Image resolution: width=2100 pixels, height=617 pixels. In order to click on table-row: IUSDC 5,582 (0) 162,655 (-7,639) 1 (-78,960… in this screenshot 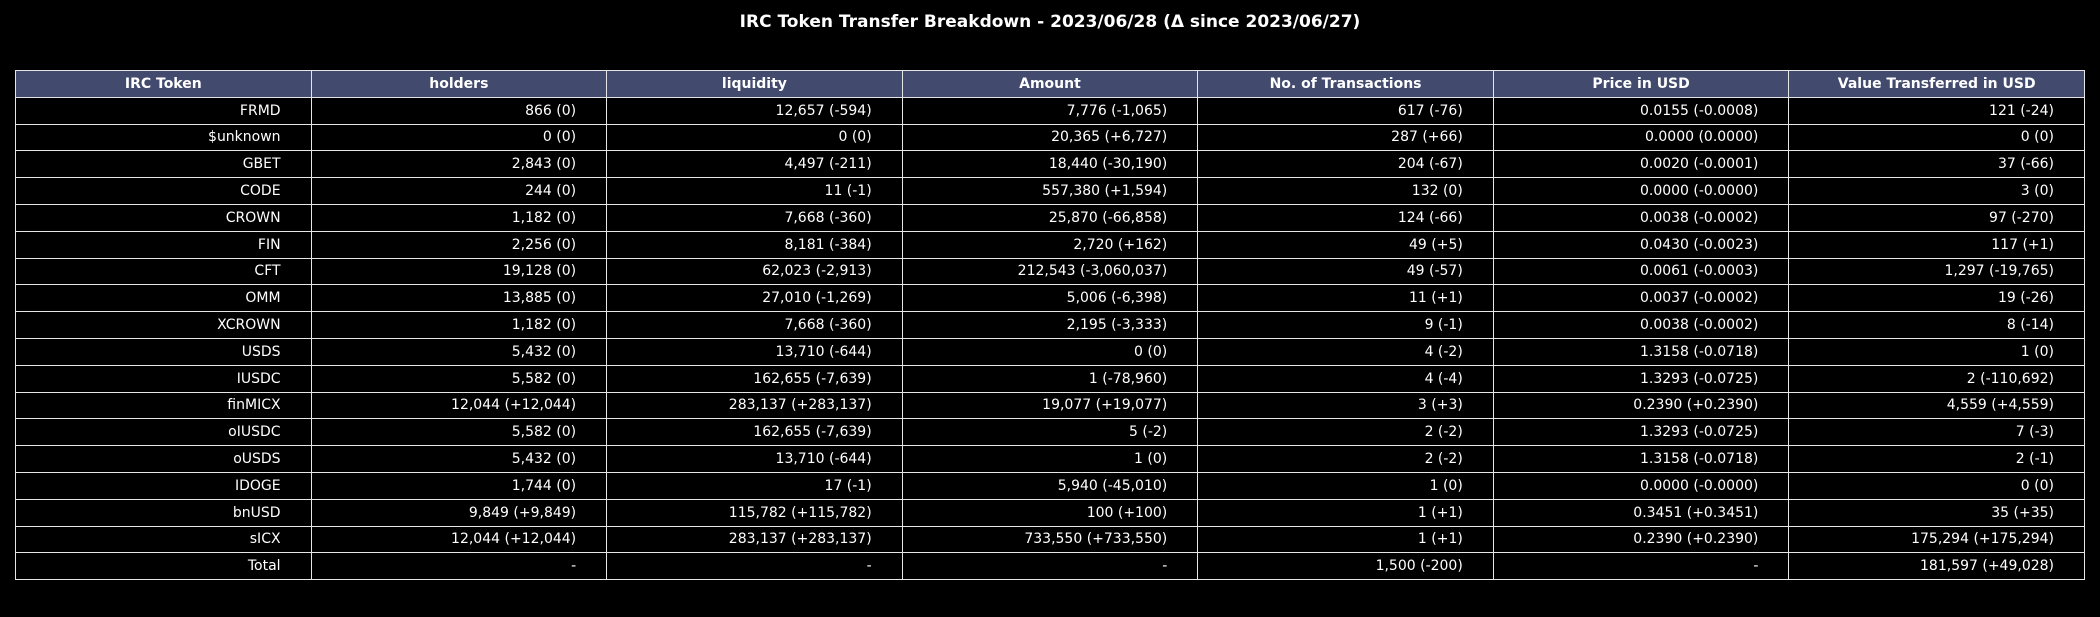, I will do `click(1050, 378)`.